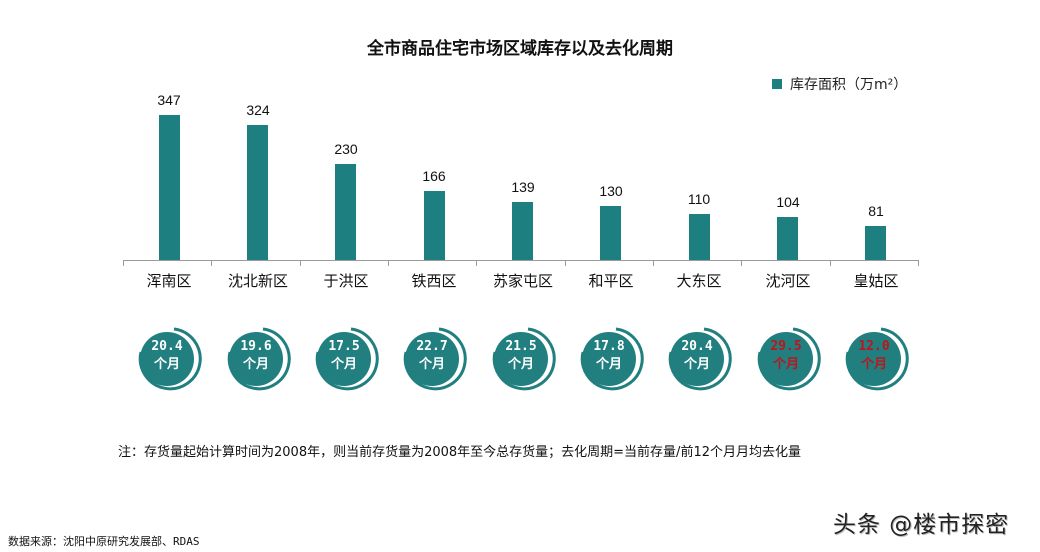  What do you see at coordinates (611, 281) in the screenshot?
I see `category-label: 和平区` at bounding box center [611, 281].